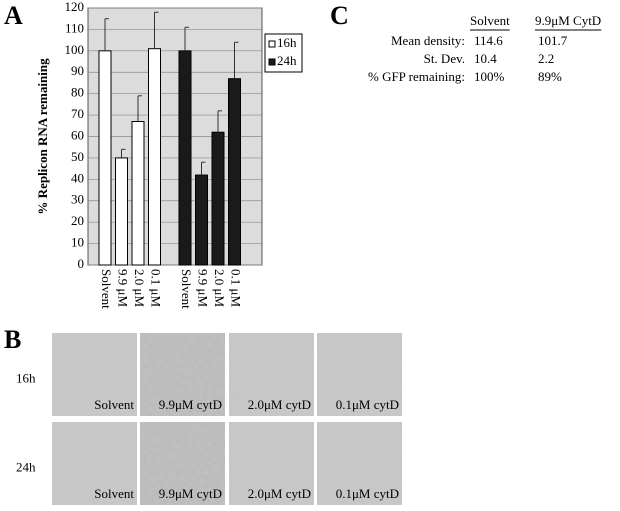 This screenshot has height=511, width=620. What do you see at coordinates (77, 242) in the screenshot?
I see `y-tick-label: 10` at bounding box center [77, 242].